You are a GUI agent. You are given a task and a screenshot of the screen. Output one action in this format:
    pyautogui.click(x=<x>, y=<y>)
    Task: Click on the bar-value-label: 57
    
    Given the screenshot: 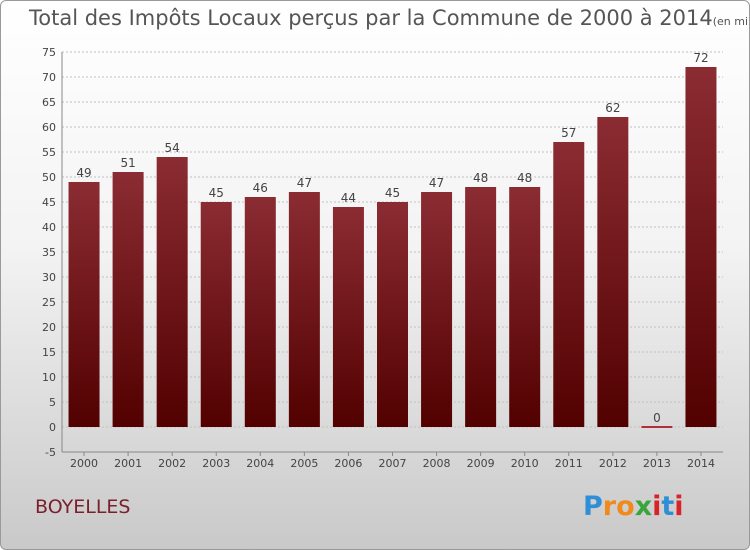 What is the action you would take?
    pyautogui.click(x=568, y=133)
    